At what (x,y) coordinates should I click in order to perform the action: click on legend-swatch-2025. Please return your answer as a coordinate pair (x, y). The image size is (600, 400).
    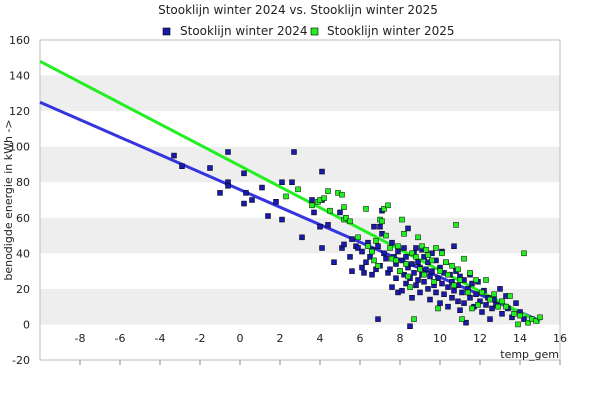
    Looking at the image, I should click on (314, 31).